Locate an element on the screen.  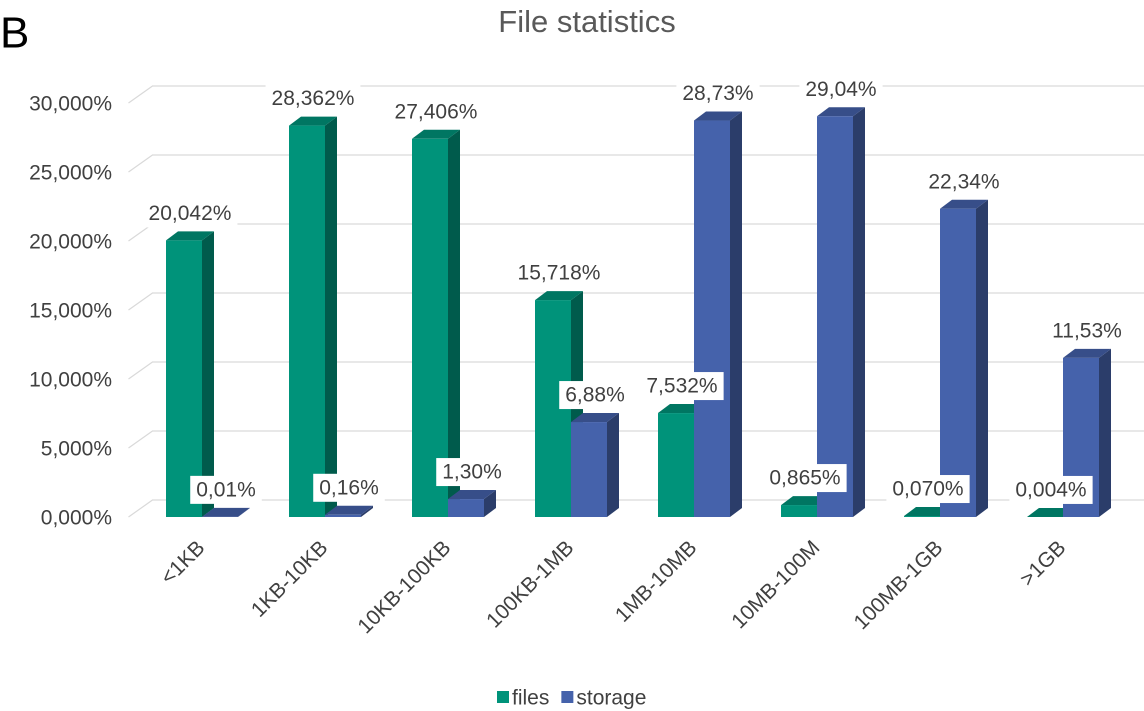
x-tick-label: 10KB-100KB is located at coordinates (404, 587).